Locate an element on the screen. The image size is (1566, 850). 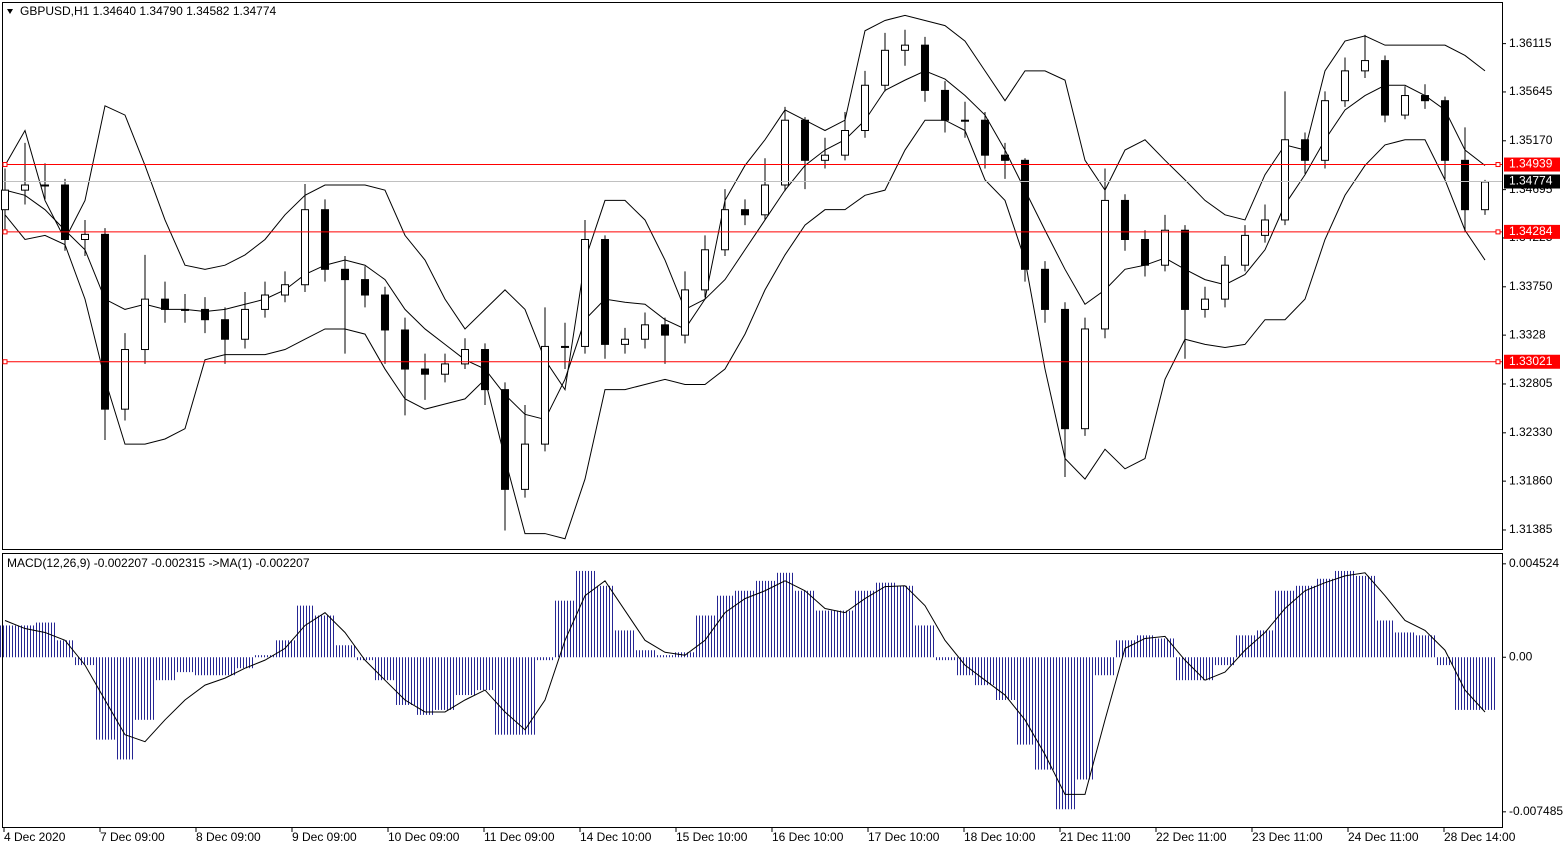
x-tick-label: 7 Dec 09:00 is located at coordinates (132, 837).